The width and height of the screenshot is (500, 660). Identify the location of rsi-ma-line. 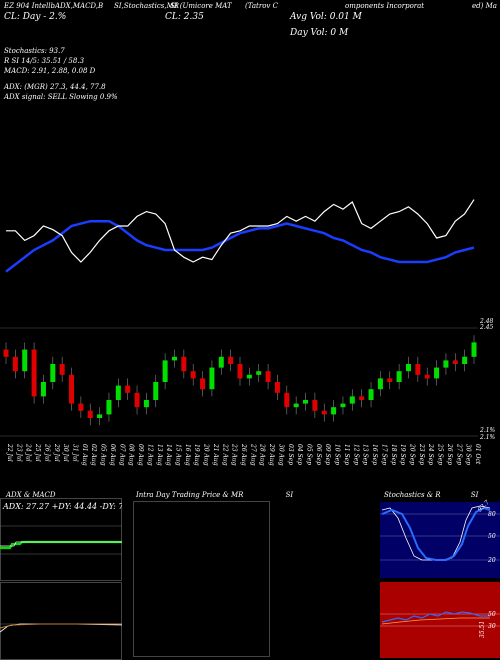
(435, 621).